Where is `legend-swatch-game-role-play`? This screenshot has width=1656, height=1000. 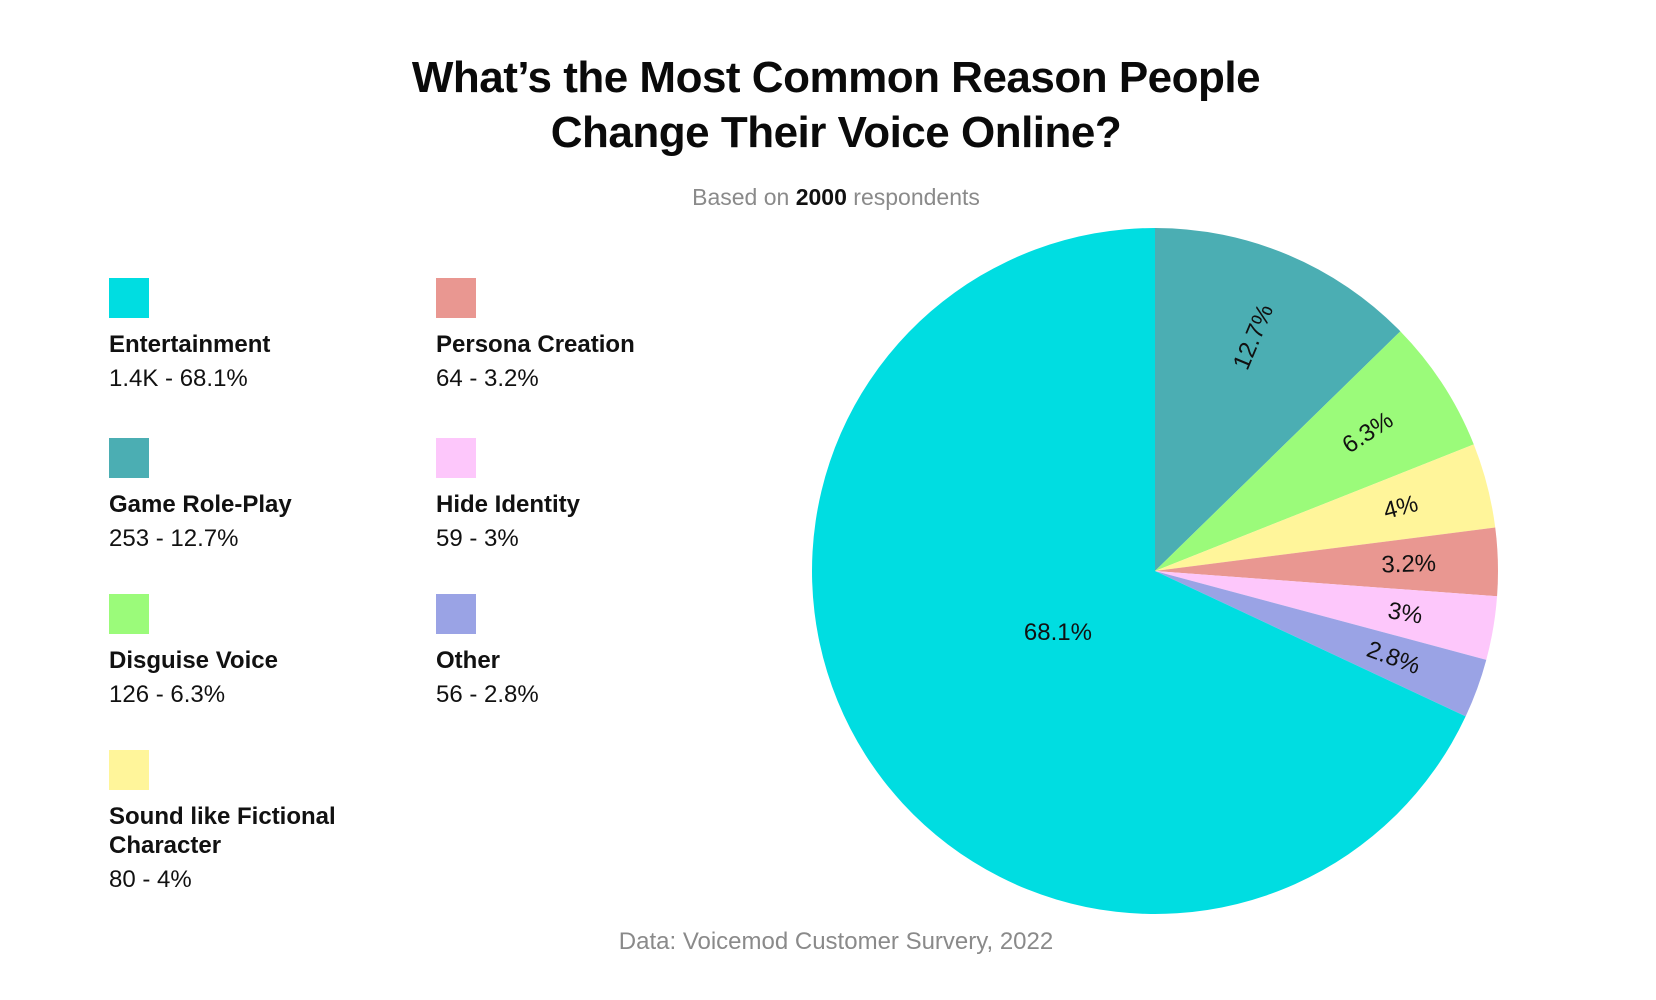 legend-swatch-game-role-play is located at coordinates (129, 458).